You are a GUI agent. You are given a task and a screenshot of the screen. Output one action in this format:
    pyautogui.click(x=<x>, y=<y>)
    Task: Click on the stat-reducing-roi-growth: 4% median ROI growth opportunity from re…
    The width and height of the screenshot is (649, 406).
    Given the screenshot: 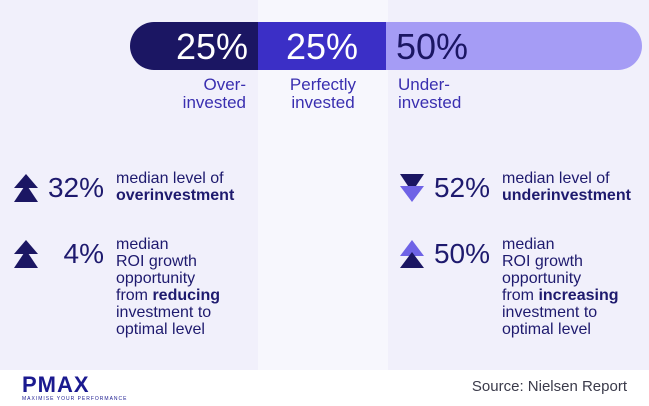 What is the action you would take?
    pyautogui.click(x=135, y=287)
    